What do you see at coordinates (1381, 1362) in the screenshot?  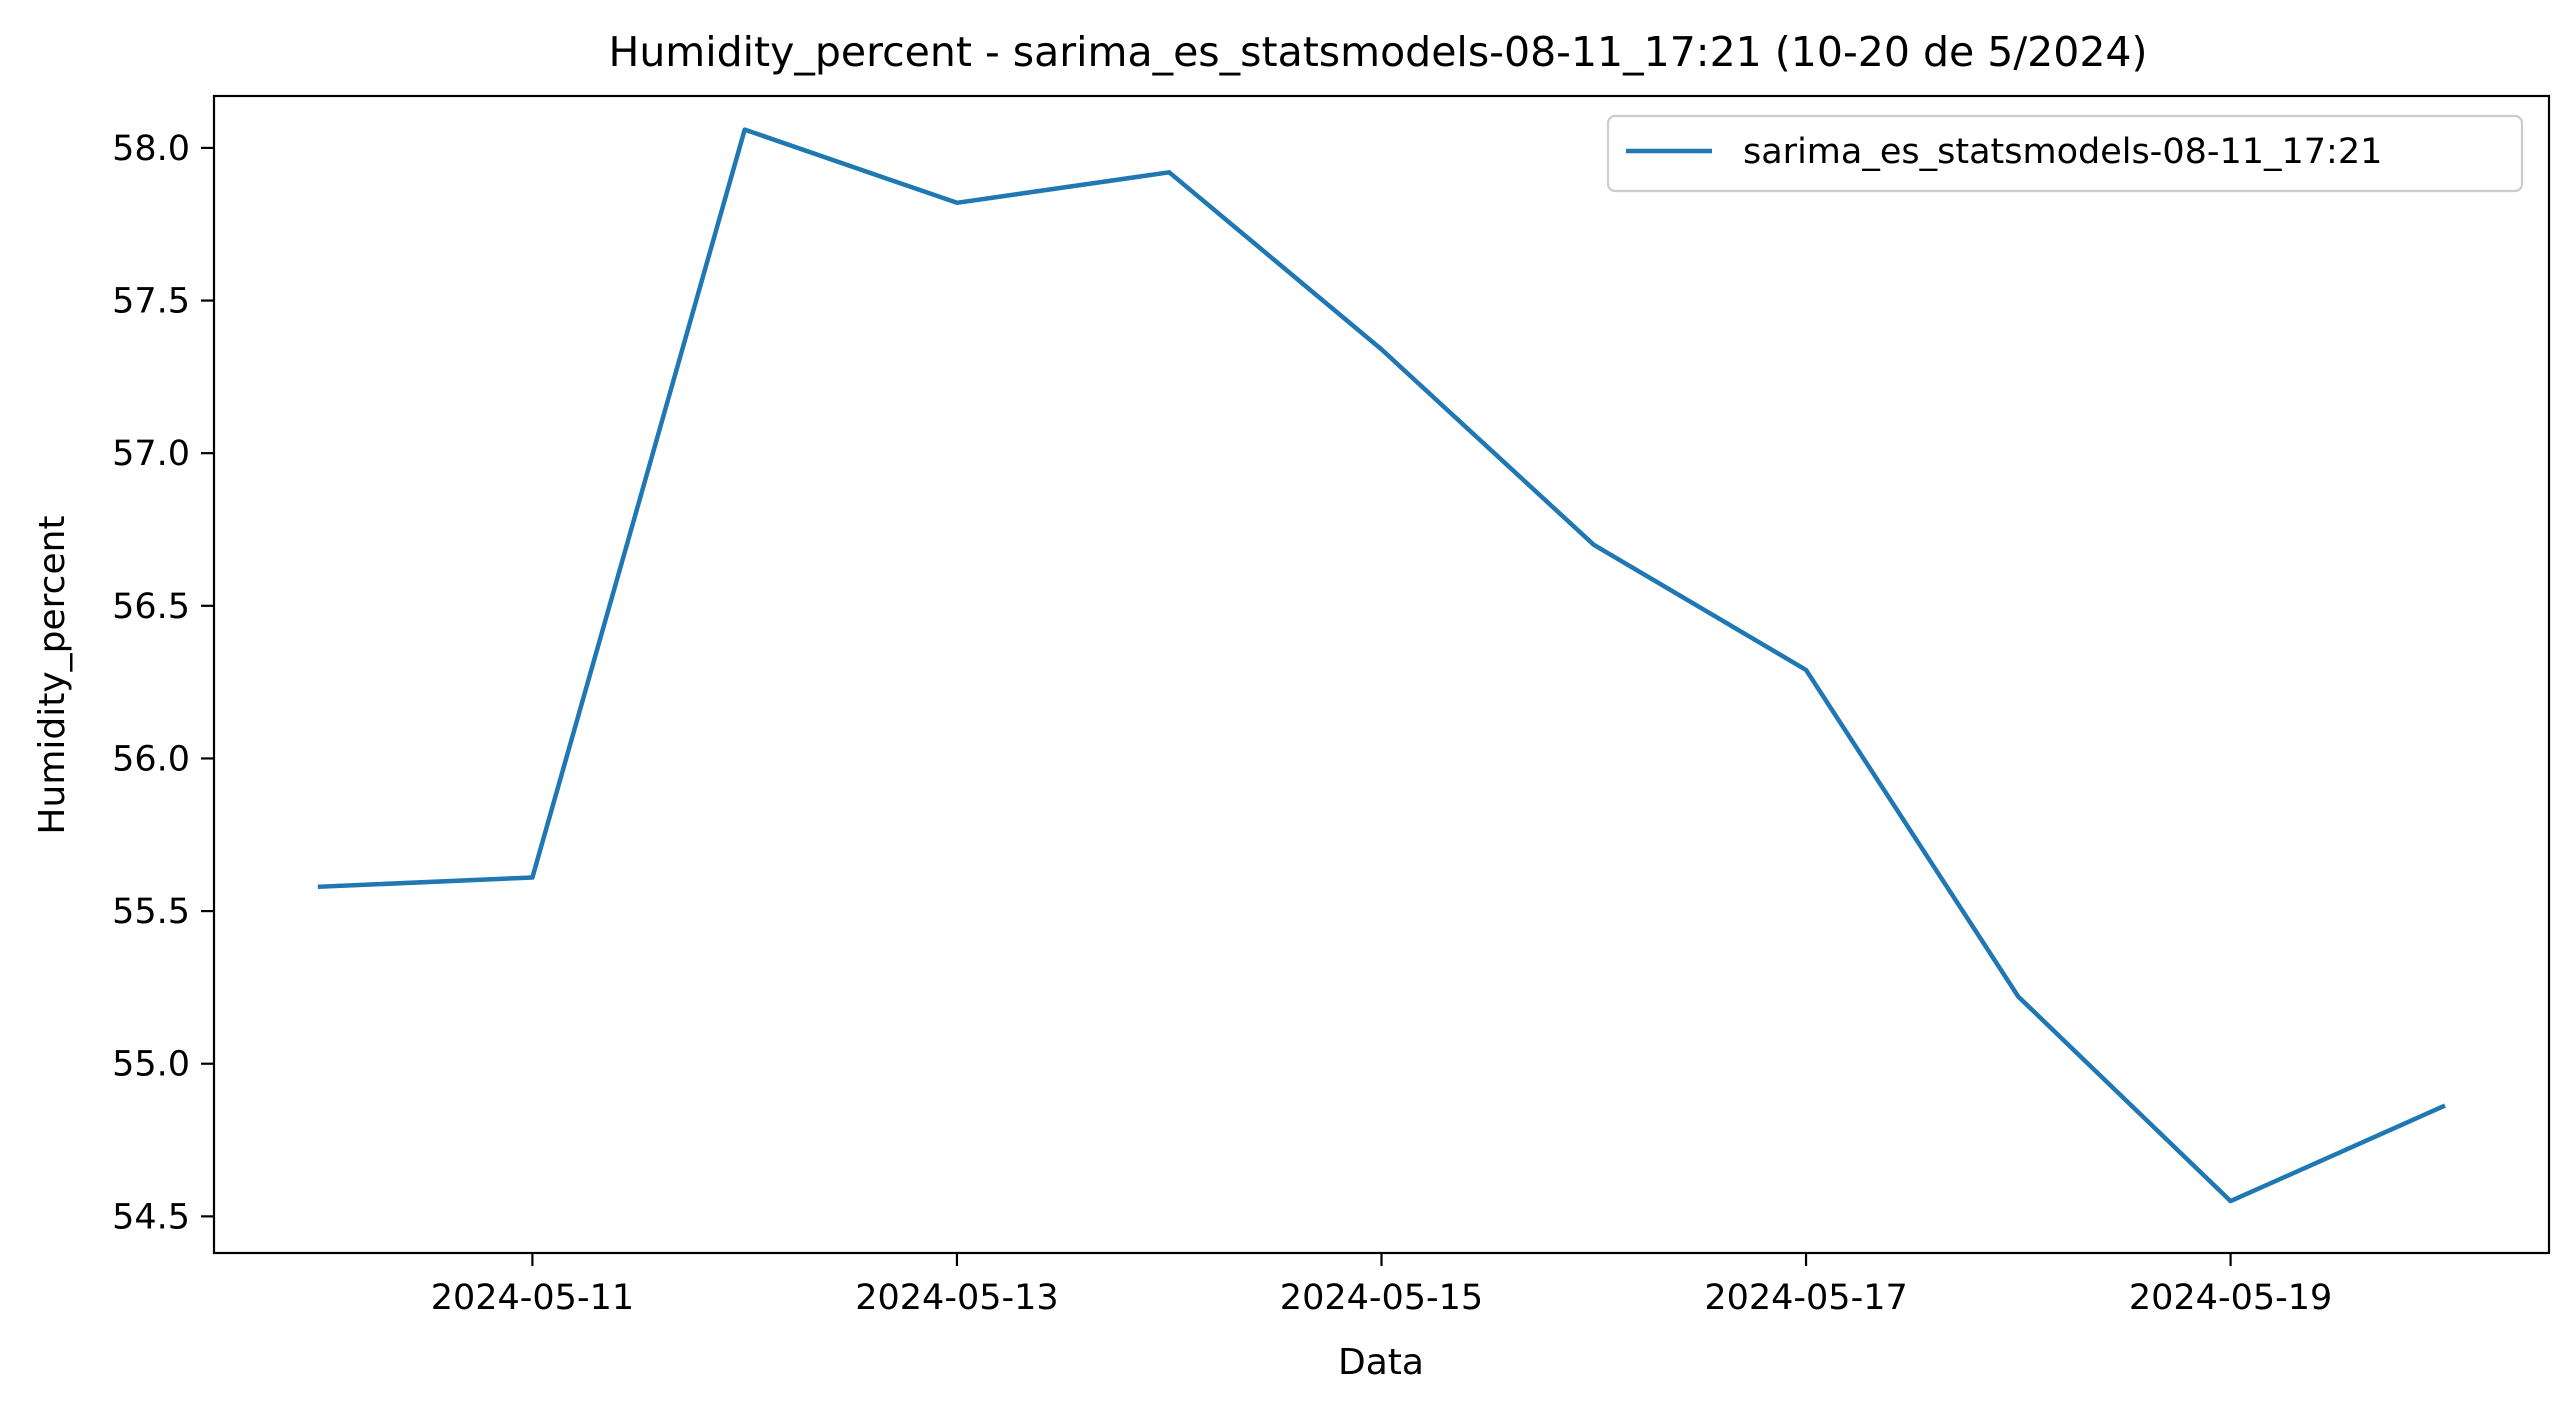 I see `x-axis-label: Data` at bounding box center [1381, 1362].